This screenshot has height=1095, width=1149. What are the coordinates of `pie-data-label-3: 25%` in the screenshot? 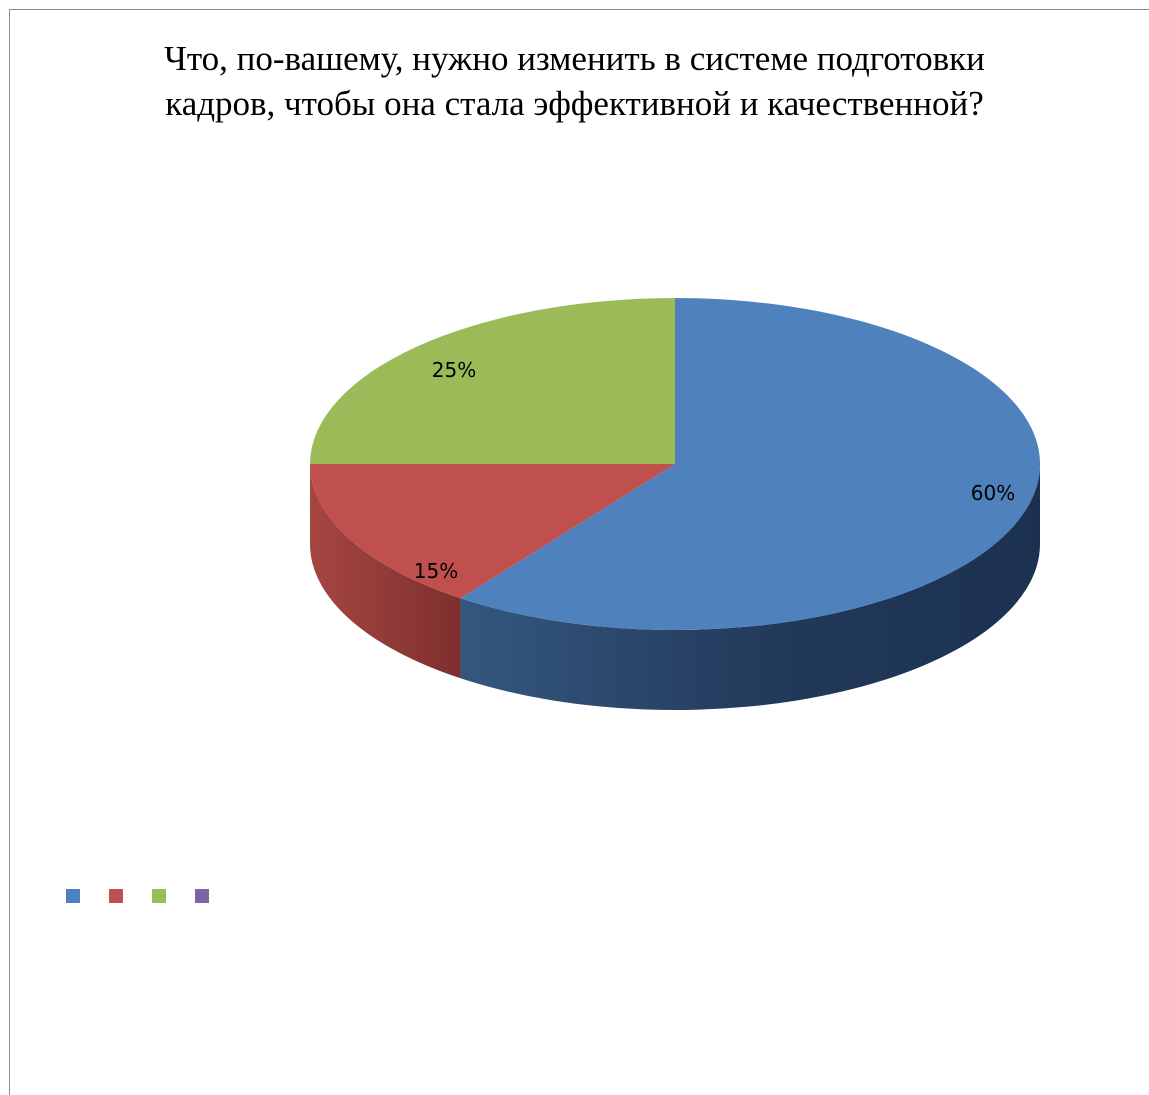 It's located at (454, 370).